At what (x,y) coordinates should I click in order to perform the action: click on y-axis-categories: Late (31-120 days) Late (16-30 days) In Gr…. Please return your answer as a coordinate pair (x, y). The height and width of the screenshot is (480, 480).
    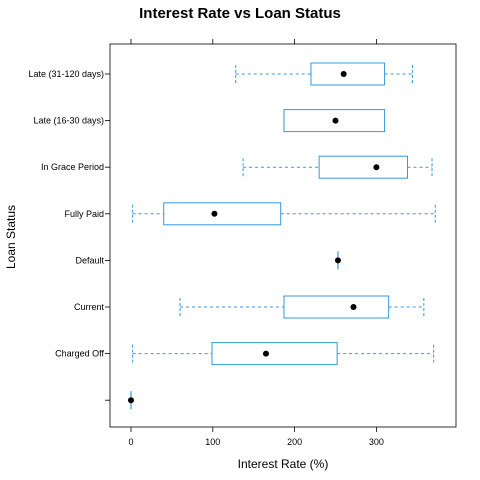
    Looking at the image, I should click on (69, 235).